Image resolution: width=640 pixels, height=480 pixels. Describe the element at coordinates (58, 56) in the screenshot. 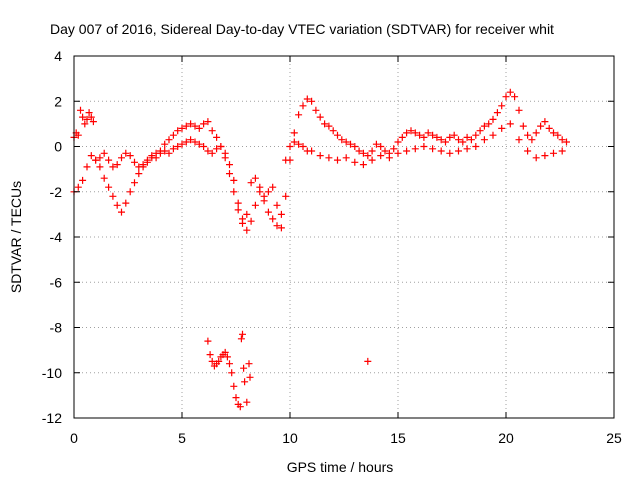

I see `y-tick-label: 4` at that location.